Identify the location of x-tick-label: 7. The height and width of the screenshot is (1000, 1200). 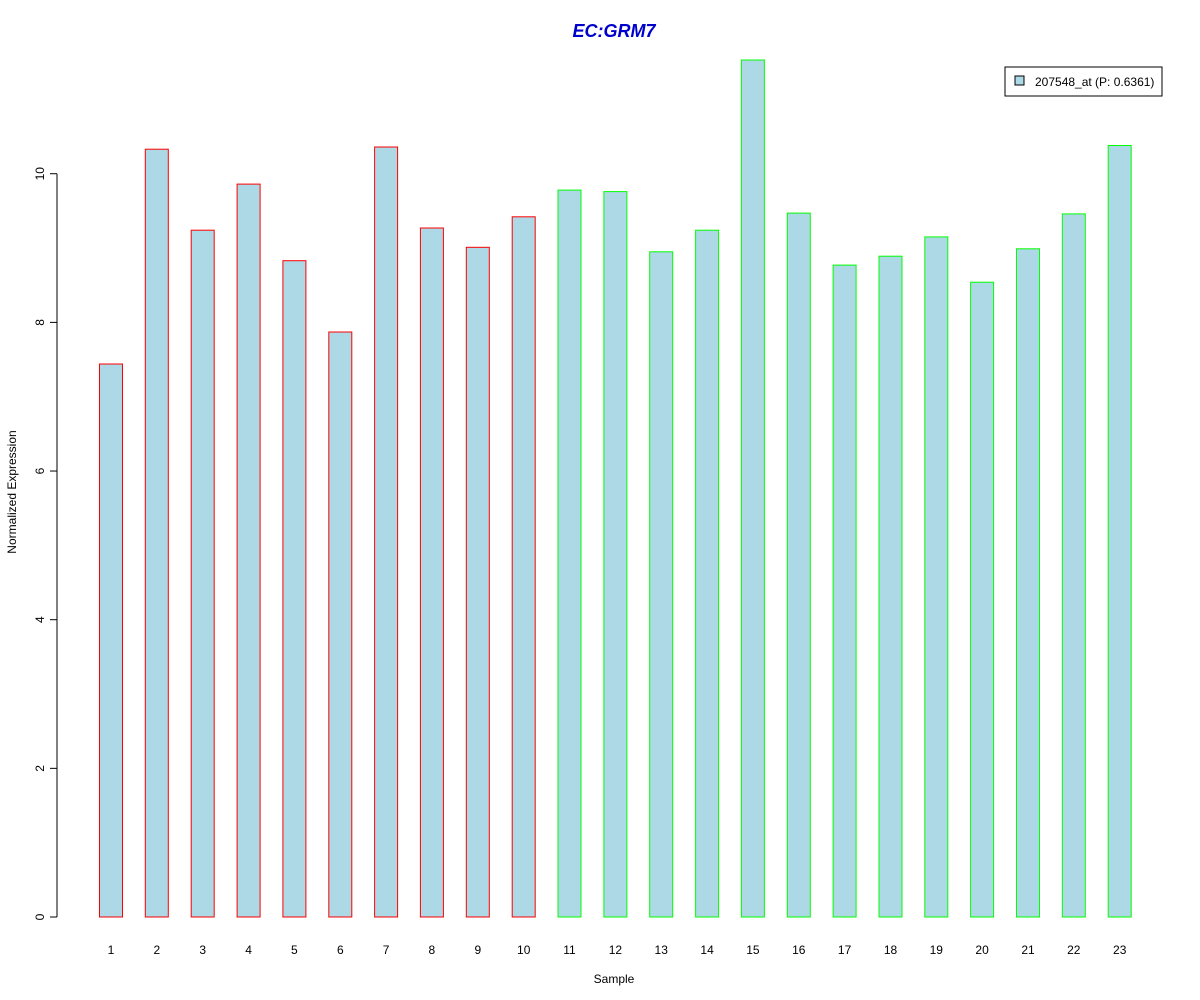
(386, 950).